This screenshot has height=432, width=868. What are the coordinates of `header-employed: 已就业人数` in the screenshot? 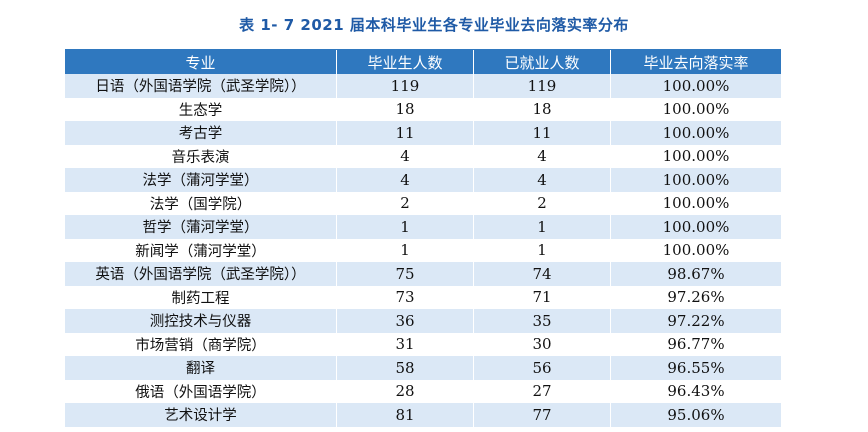 It's located at (542, 62).